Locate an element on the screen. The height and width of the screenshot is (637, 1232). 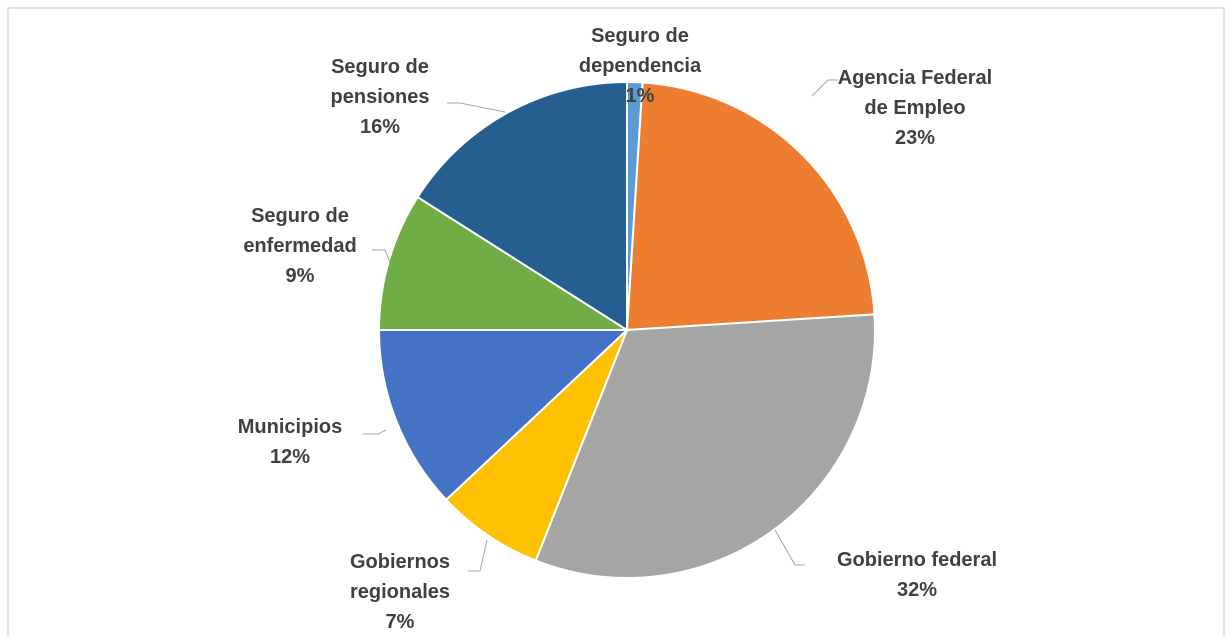
category-label: Municipios is located at coordinates (290, 427).